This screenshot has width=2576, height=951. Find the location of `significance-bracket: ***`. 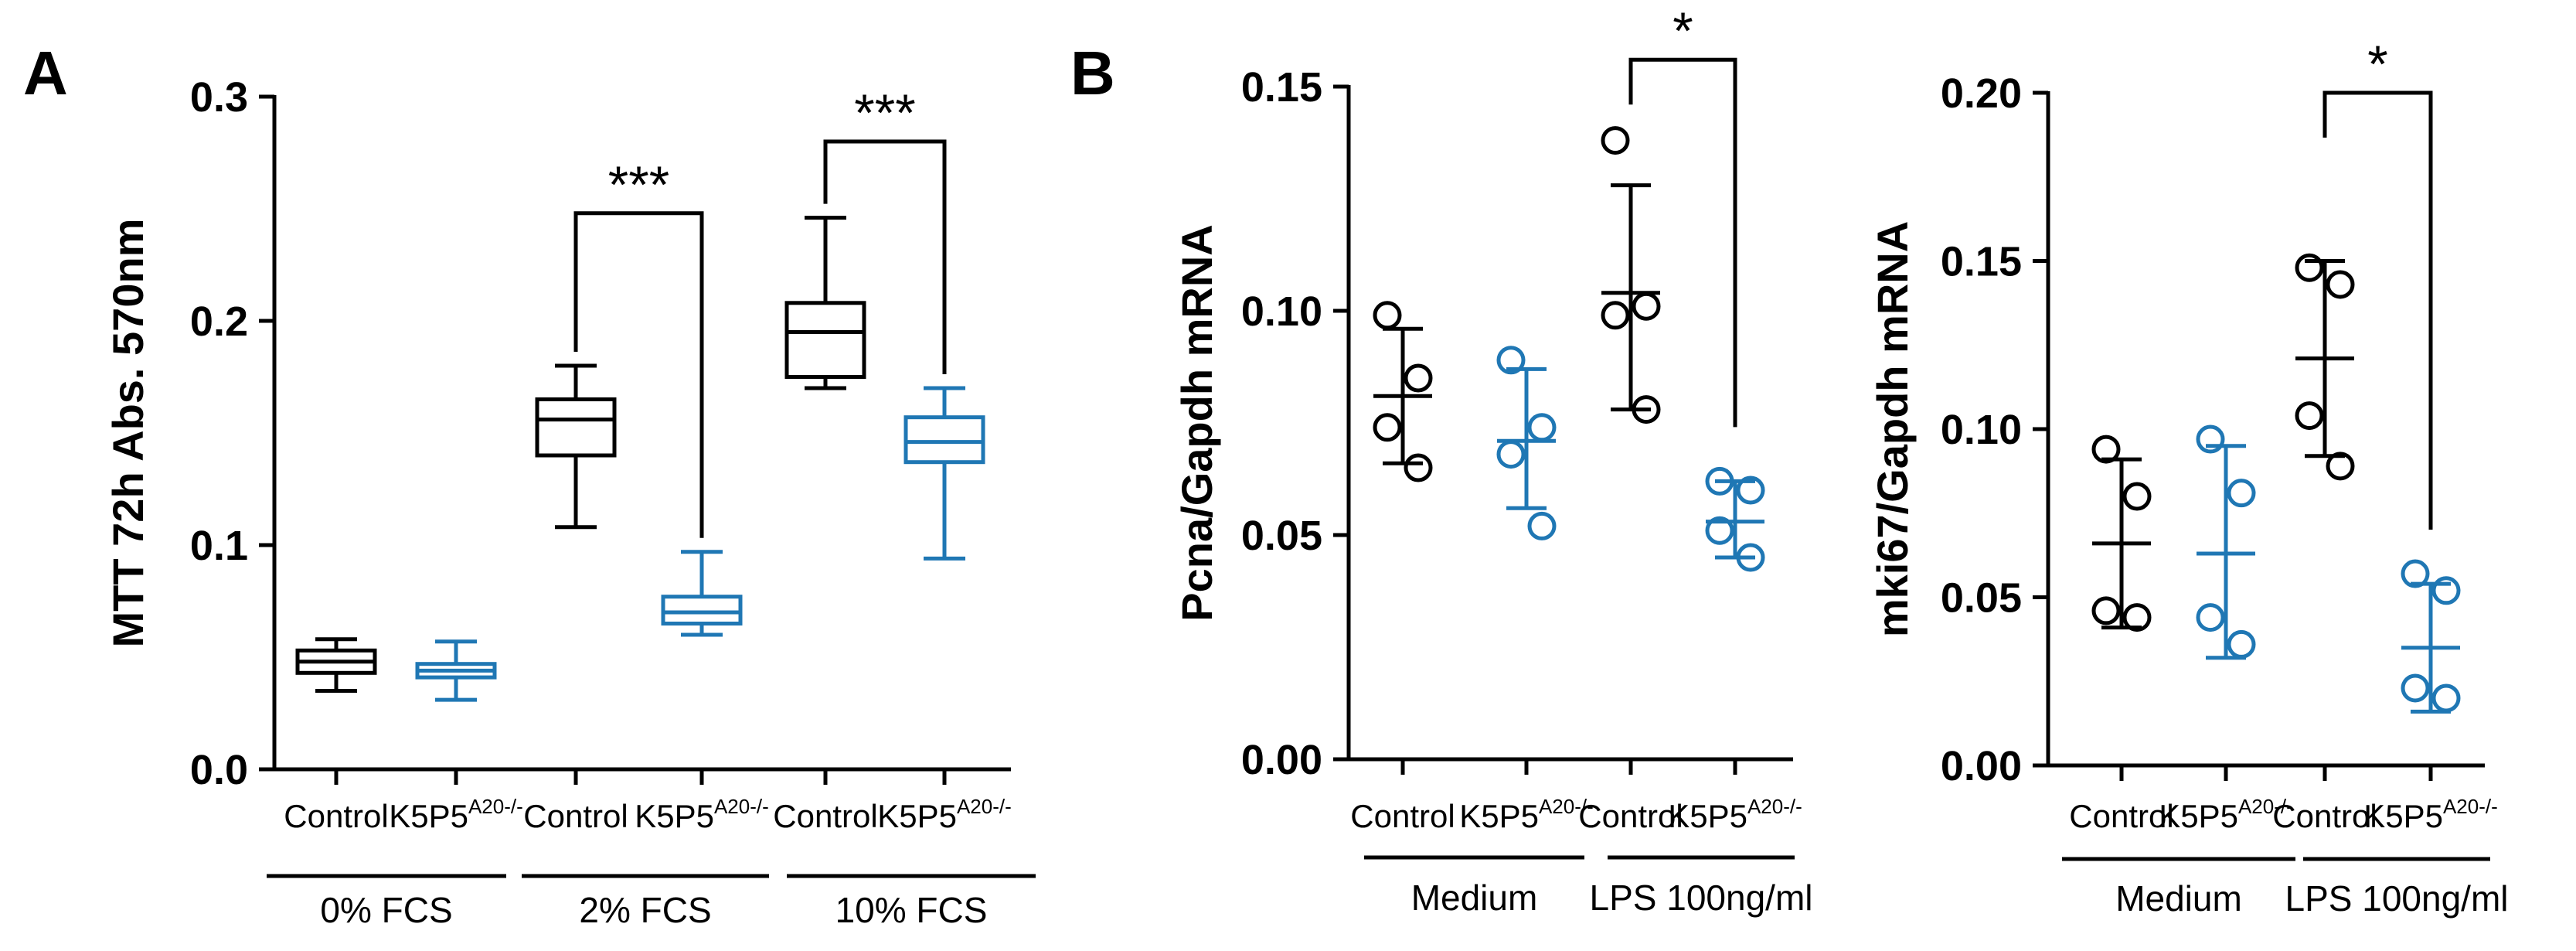

significance-bracket: *** is located at coordinates (885, 229).